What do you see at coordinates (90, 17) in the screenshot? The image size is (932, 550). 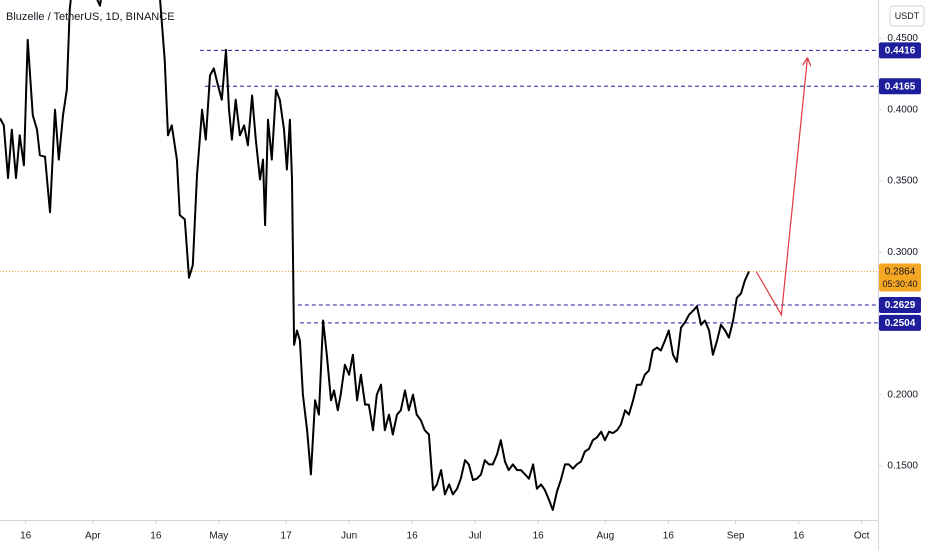 I see `chart-title: Bluzelle / TetherUS, 1D, BINANCE` at bounding box center [90, 17].